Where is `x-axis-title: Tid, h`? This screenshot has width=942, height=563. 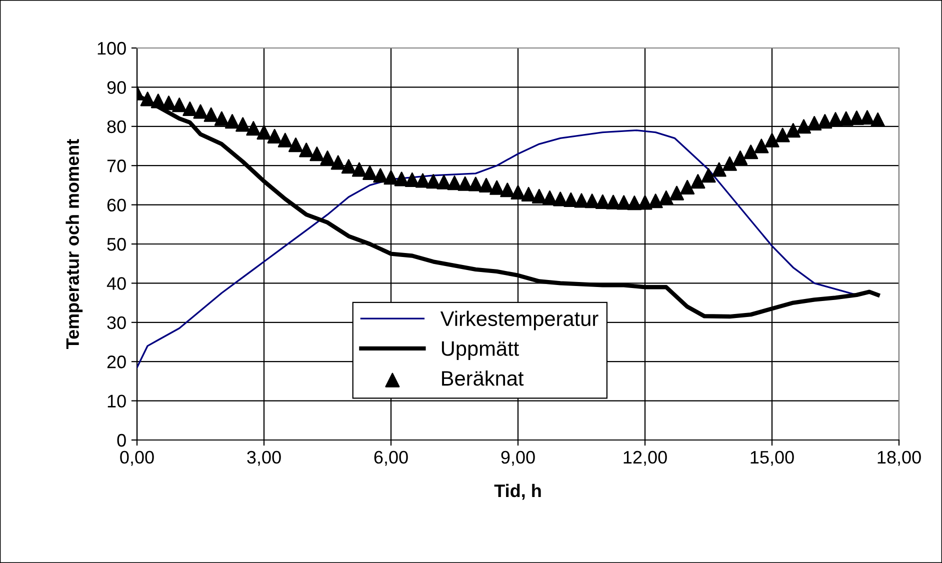
x-axis-title: Tid, h is located at coordinates (517, 492).